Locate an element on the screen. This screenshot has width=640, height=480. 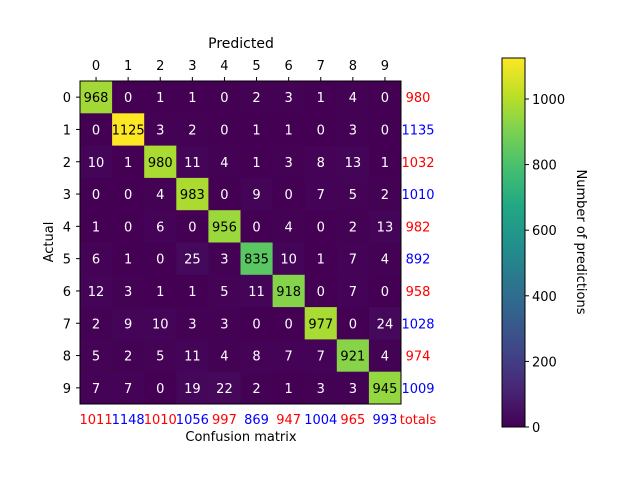
column-total: 1004 is located at coordinates (320, 420).